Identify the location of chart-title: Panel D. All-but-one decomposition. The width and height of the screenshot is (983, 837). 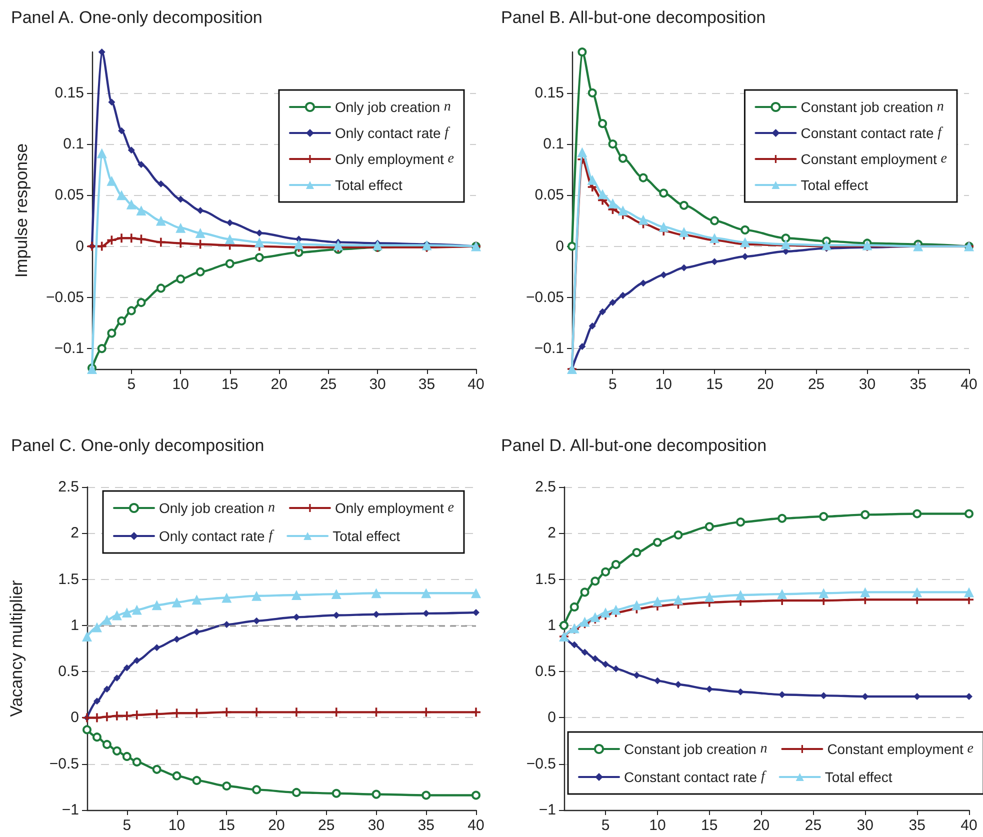
(634, 445).